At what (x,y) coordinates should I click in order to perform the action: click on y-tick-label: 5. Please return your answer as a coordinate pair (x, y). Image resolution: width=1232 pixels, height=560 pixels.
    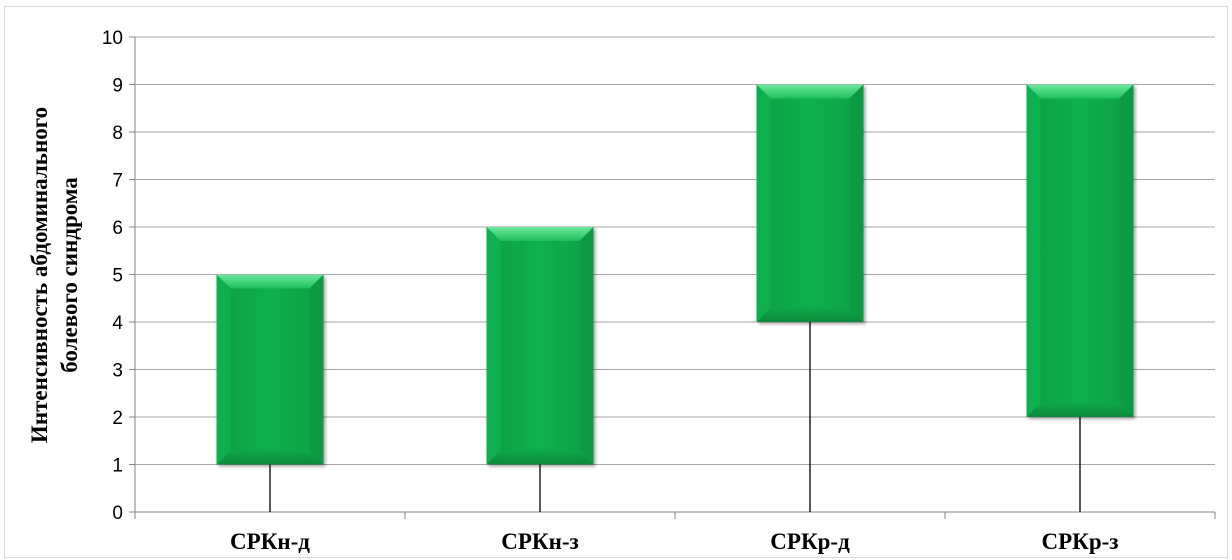
    Looking at the image, I should click on (117, 276).